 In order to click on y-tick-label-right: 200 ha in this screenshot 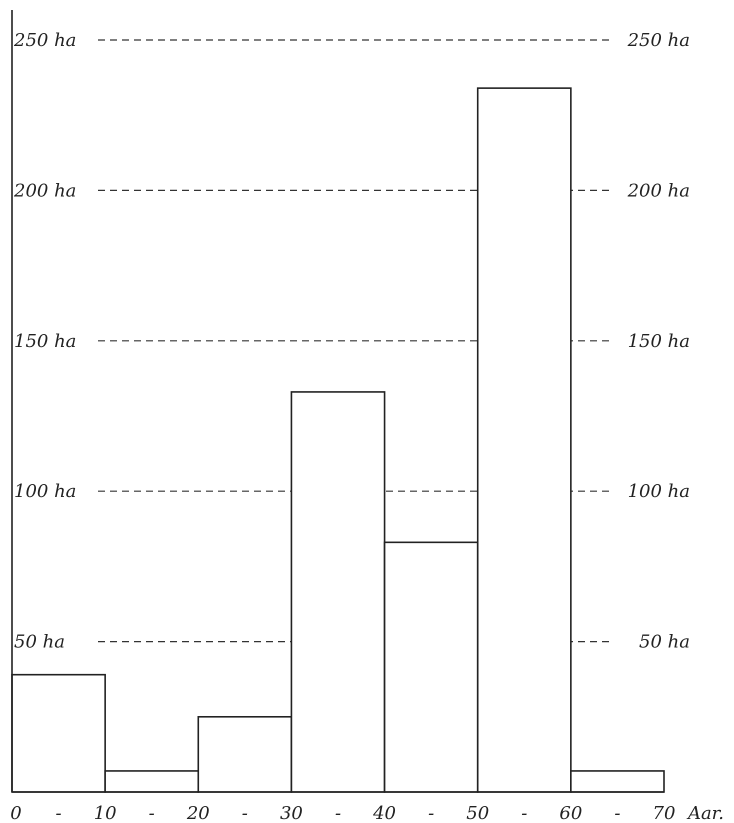, I will do `click(658, 190)`.